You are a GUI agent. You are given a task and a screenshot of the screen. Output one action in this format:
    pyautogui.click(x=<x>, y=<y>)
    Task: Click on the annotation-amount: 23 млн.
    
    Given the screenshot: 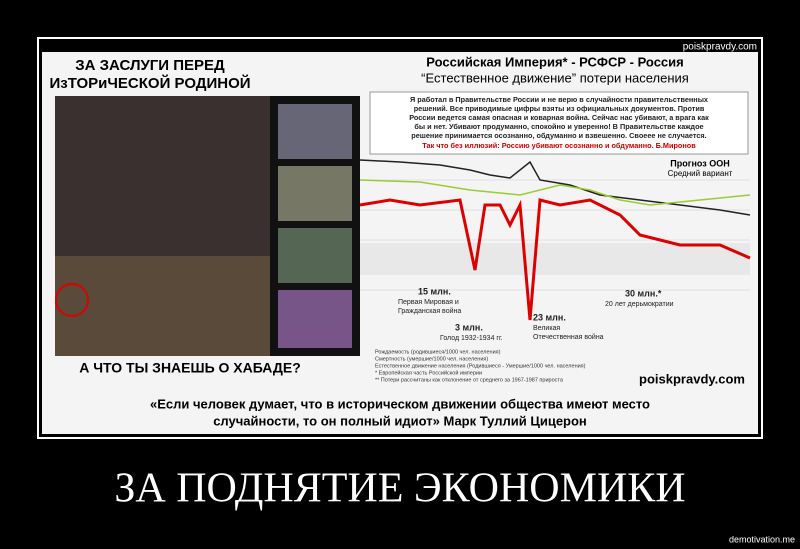 What is the action you would take?
    pyautogui.click(x=549, y=317)
    